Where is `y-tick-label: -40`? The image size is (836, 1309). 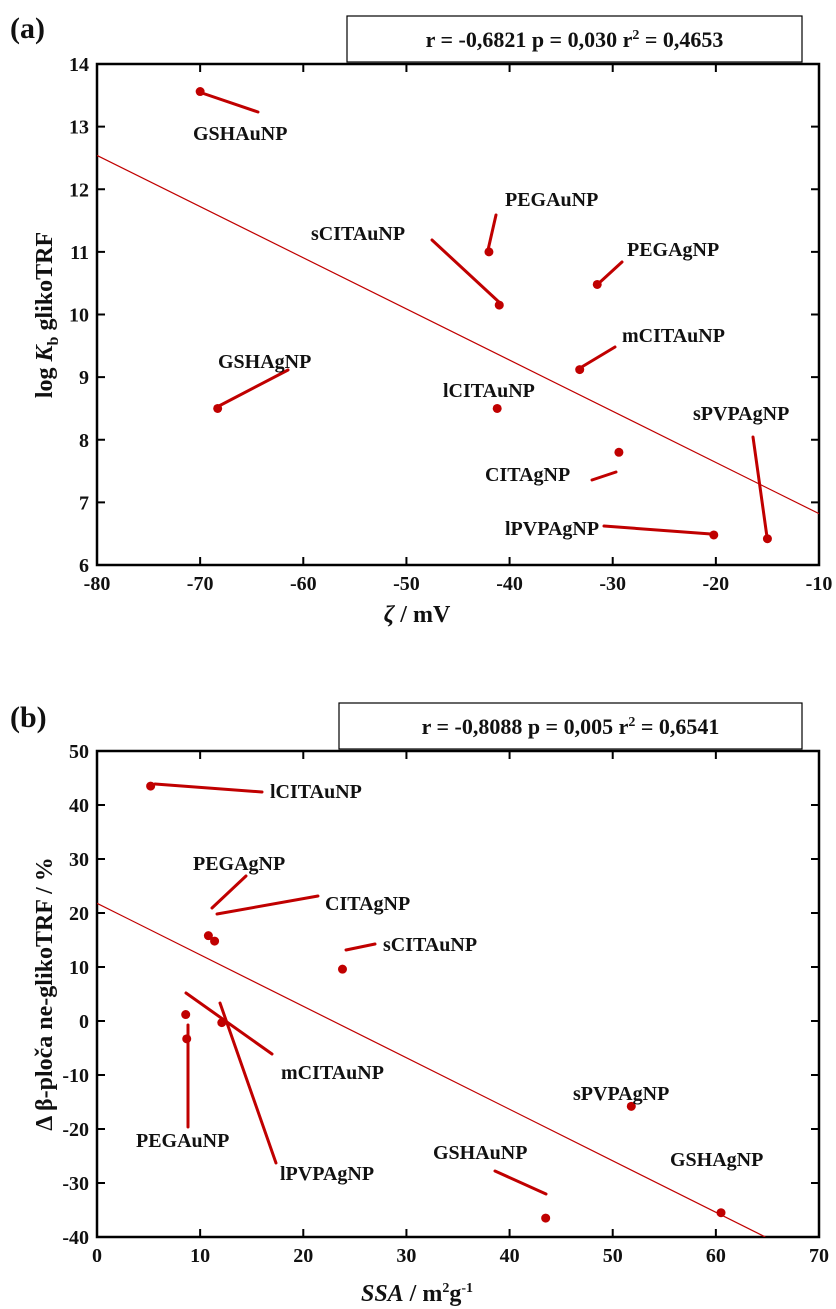 y-tick-label: -40 is located at coordinates (75, 1238).